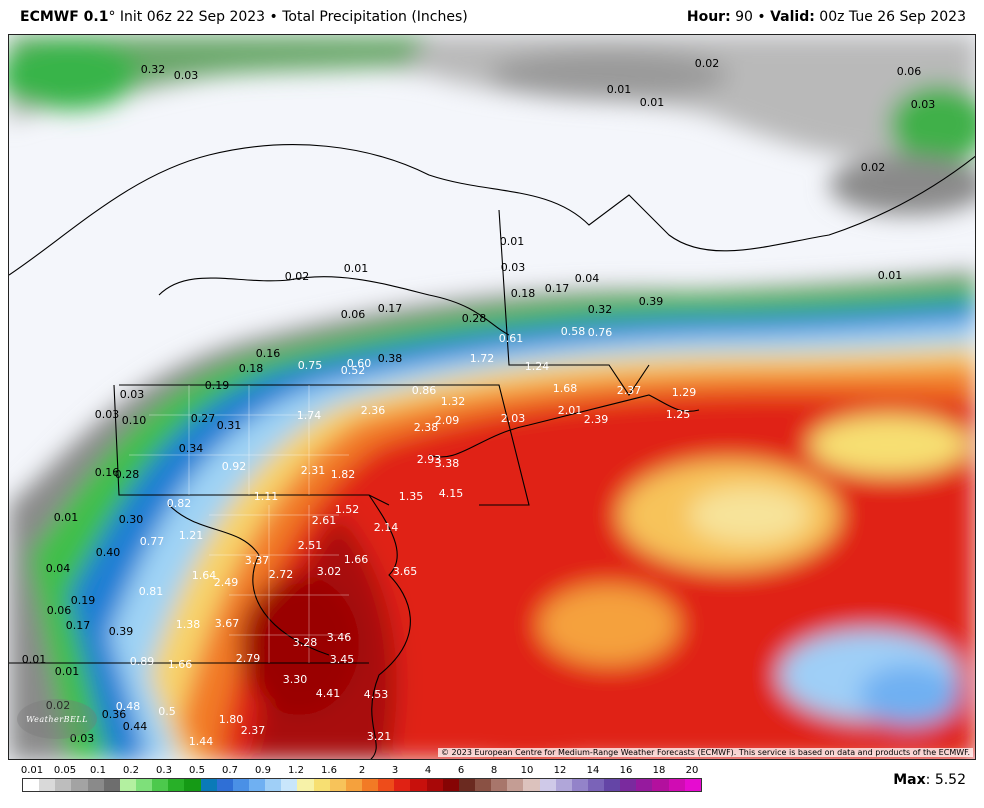 The image size is (984, 808). I want to click on precip-value: 0.76, so click(600, 332).